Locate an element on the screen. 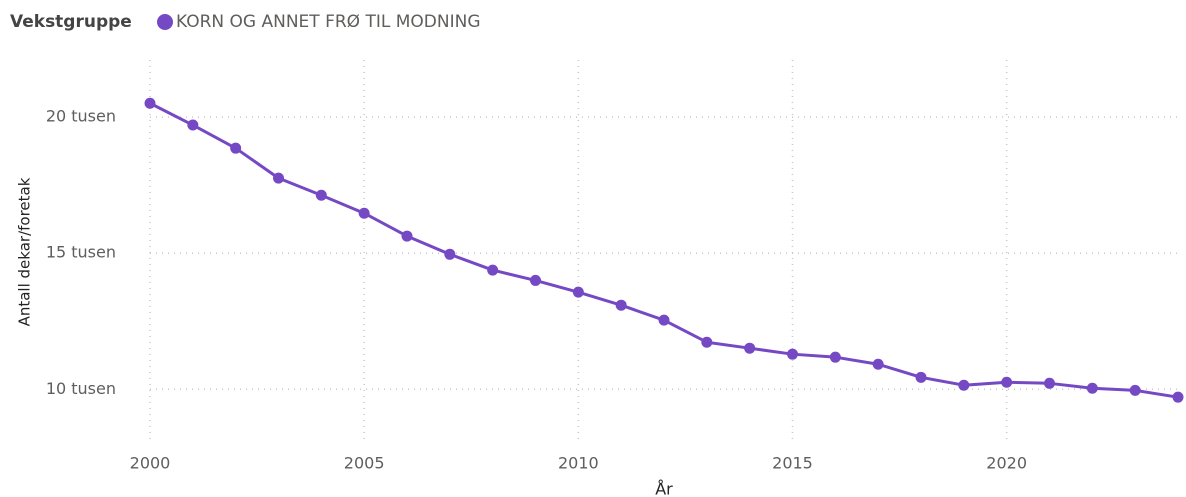 The width and height of the screenshot is (1186, 497). y-tick-label: 15 tusen is located at coordinates (81, 252).